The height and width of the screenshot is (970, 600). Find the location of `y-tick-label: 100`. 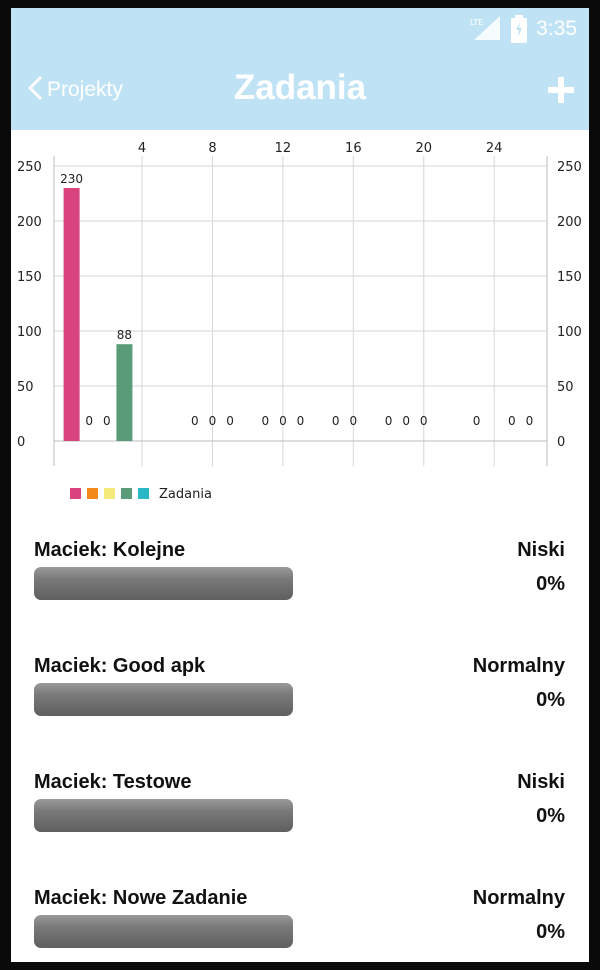

y-tick-label: 100 is located at coordinates (29, 332).